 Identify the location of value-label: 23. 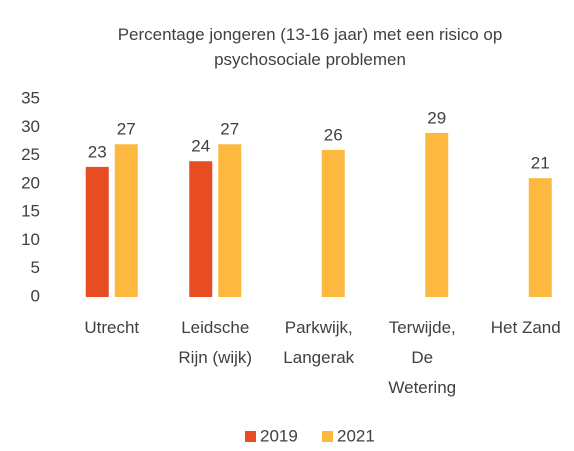
(97, 151).